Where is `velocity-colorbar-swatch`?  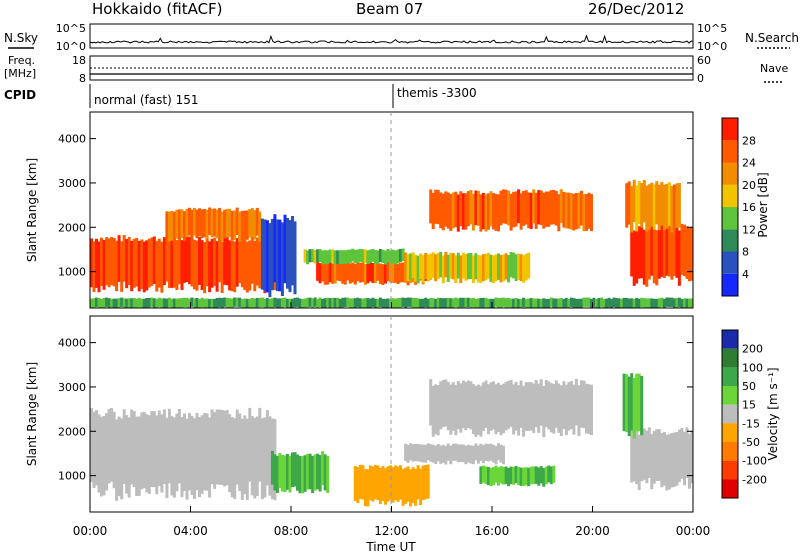 velocity-colorbar-swatch is located at coordinates (730, 470).